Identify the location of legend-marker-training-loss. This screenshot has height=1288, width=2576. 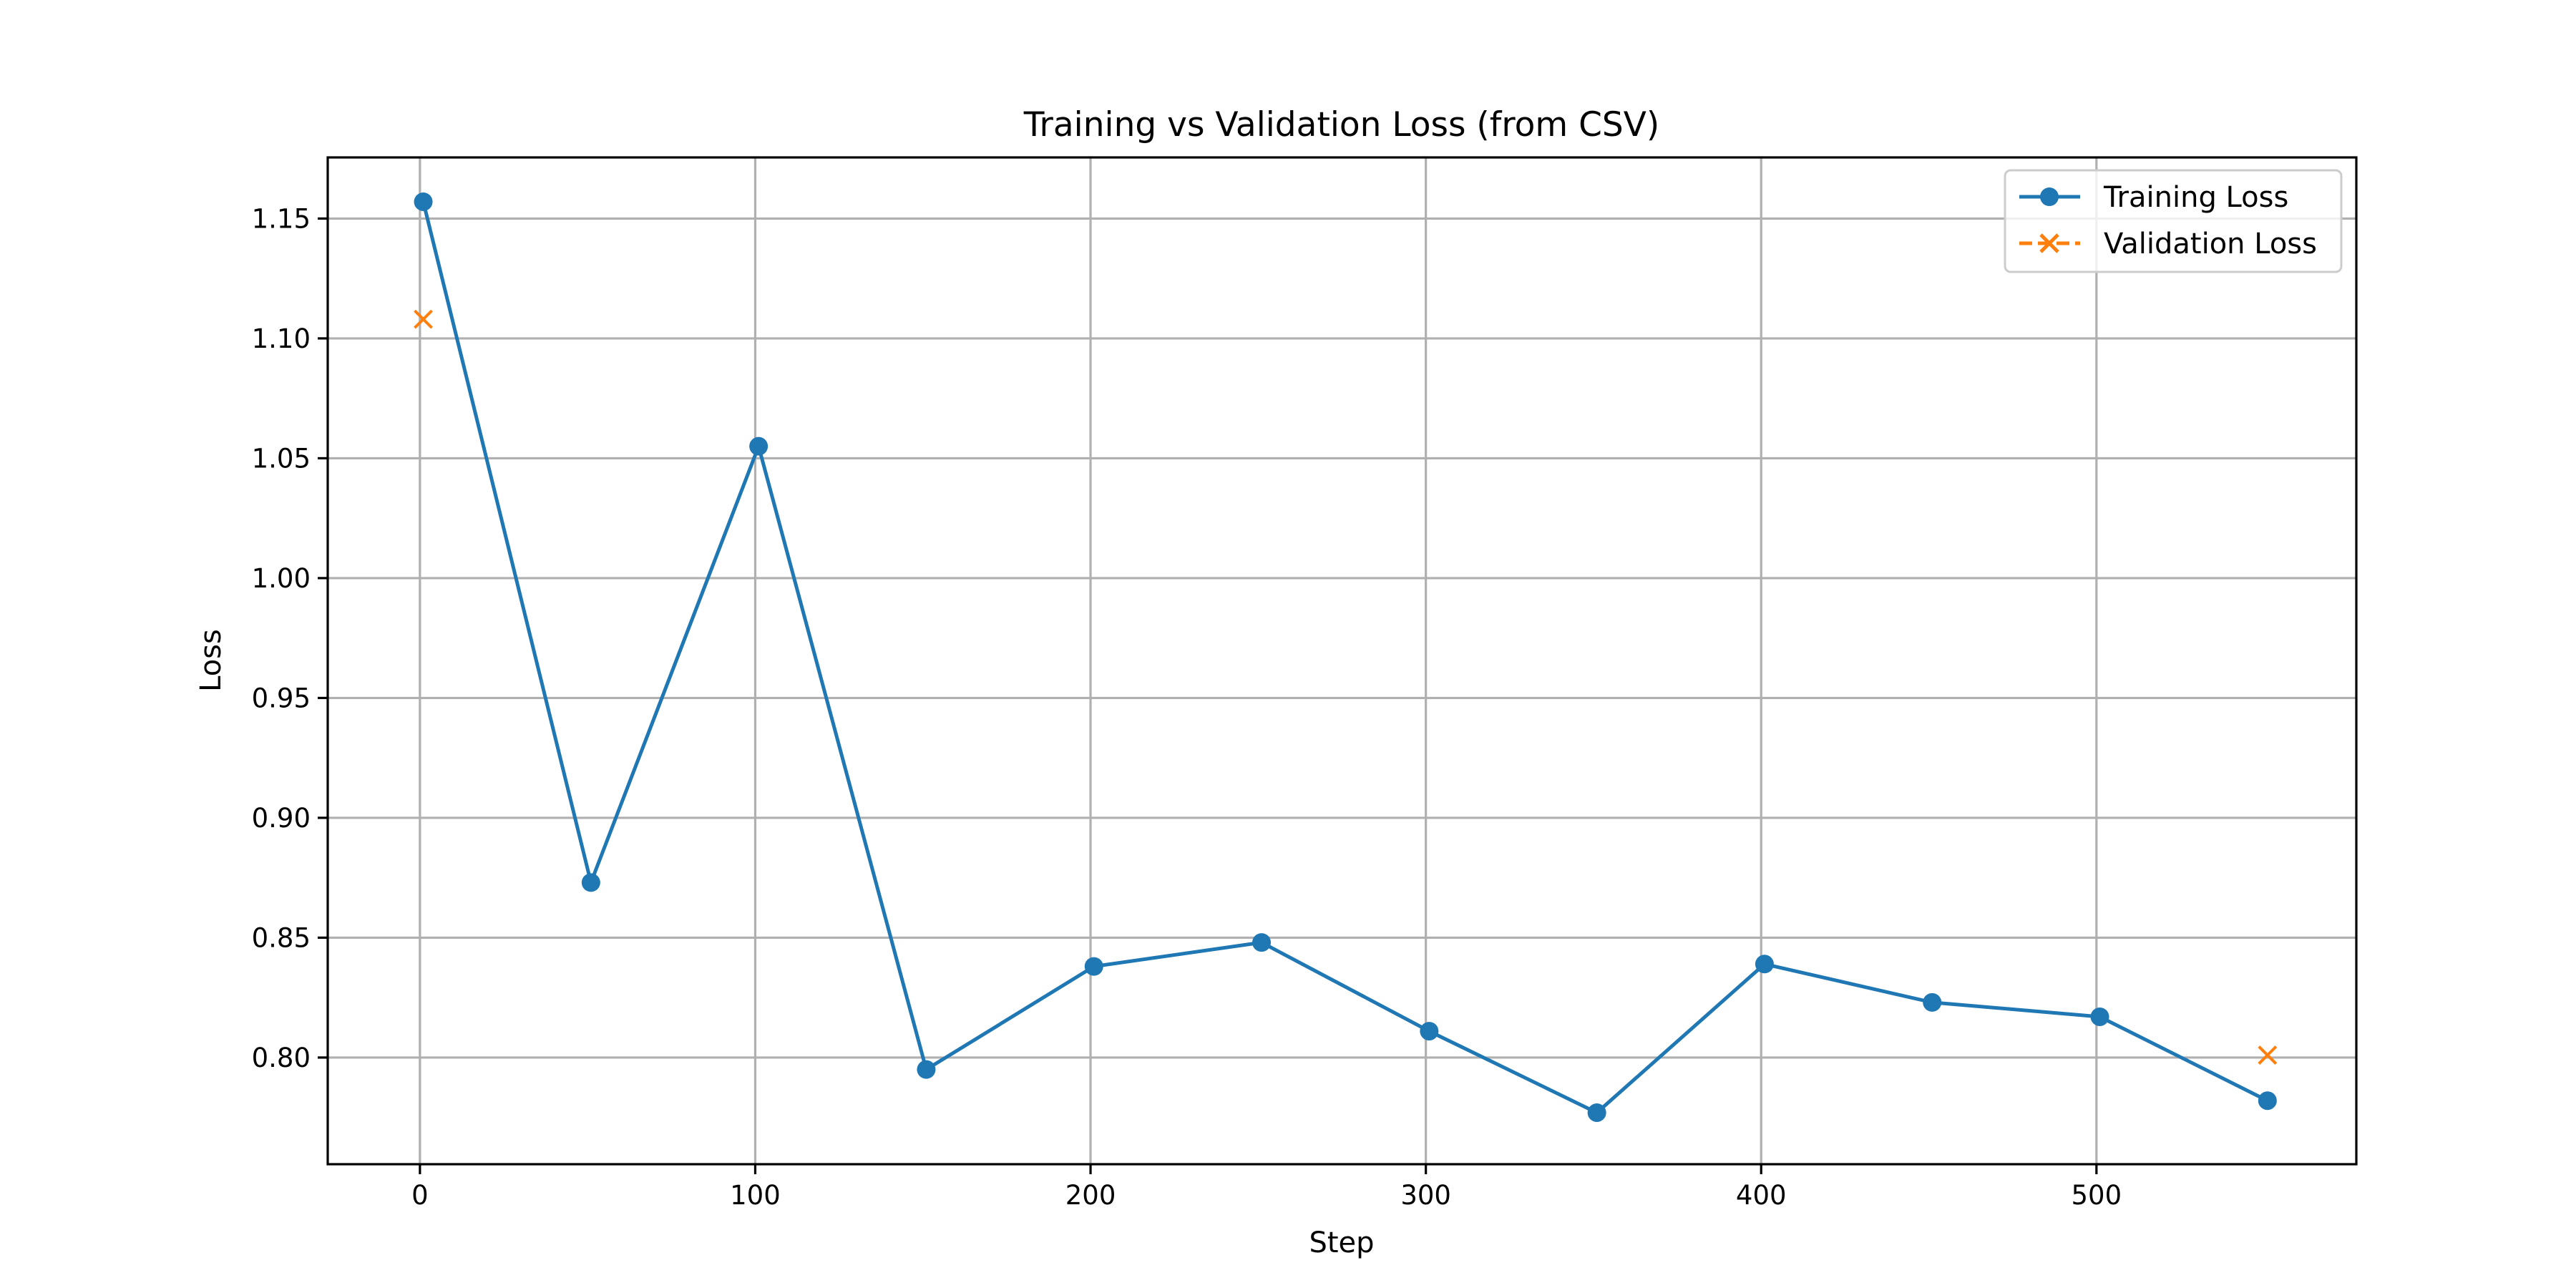
(2049, 196).